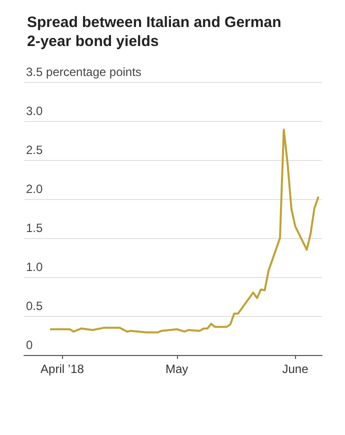  Describe the element at coordinates (29, 345) in the screenshot. I see `y-tick-label: 0` at that location.